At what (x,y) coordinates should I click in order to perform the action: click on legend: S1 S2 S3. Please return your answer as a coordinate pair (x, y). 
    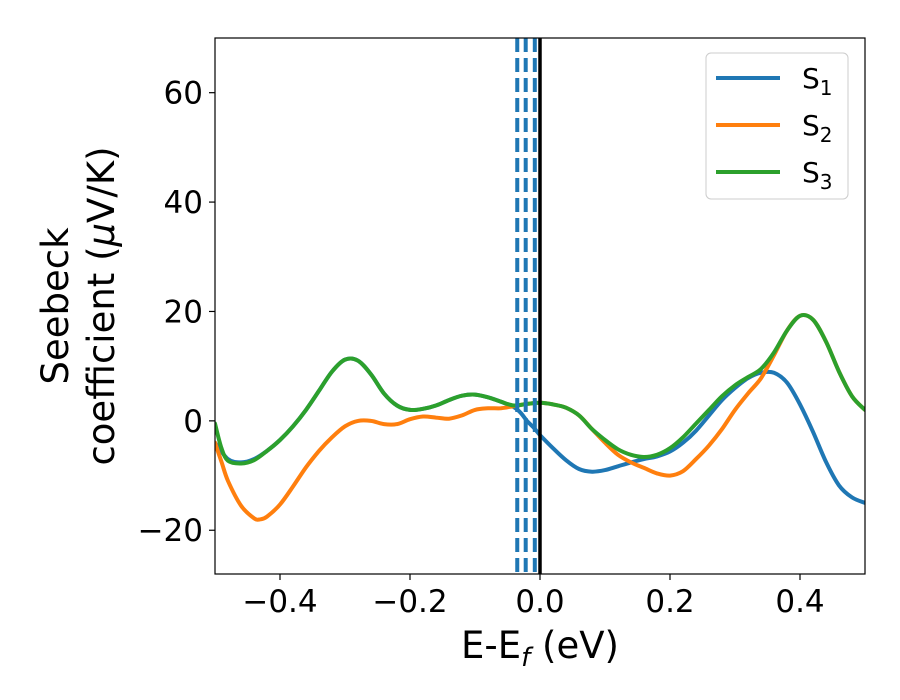
    Looking at the image, I should click on (777, 126).